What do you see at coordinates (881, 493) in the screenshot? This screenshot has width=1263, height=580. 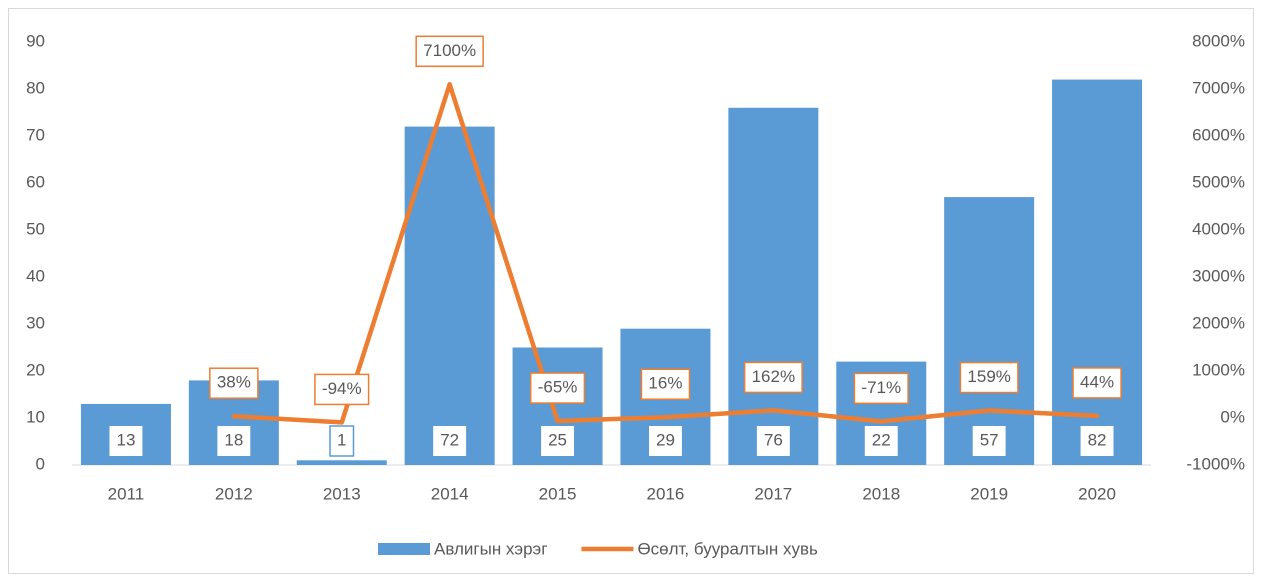 I see `x-tick-label: 2018` at bounding box center [881, 493].